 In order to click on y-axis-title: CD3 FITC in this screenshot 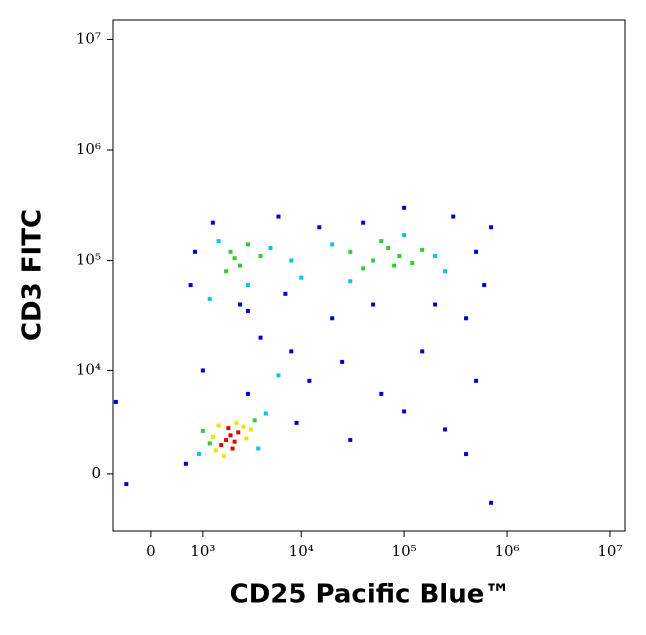, I will do `click(33, 275)`.